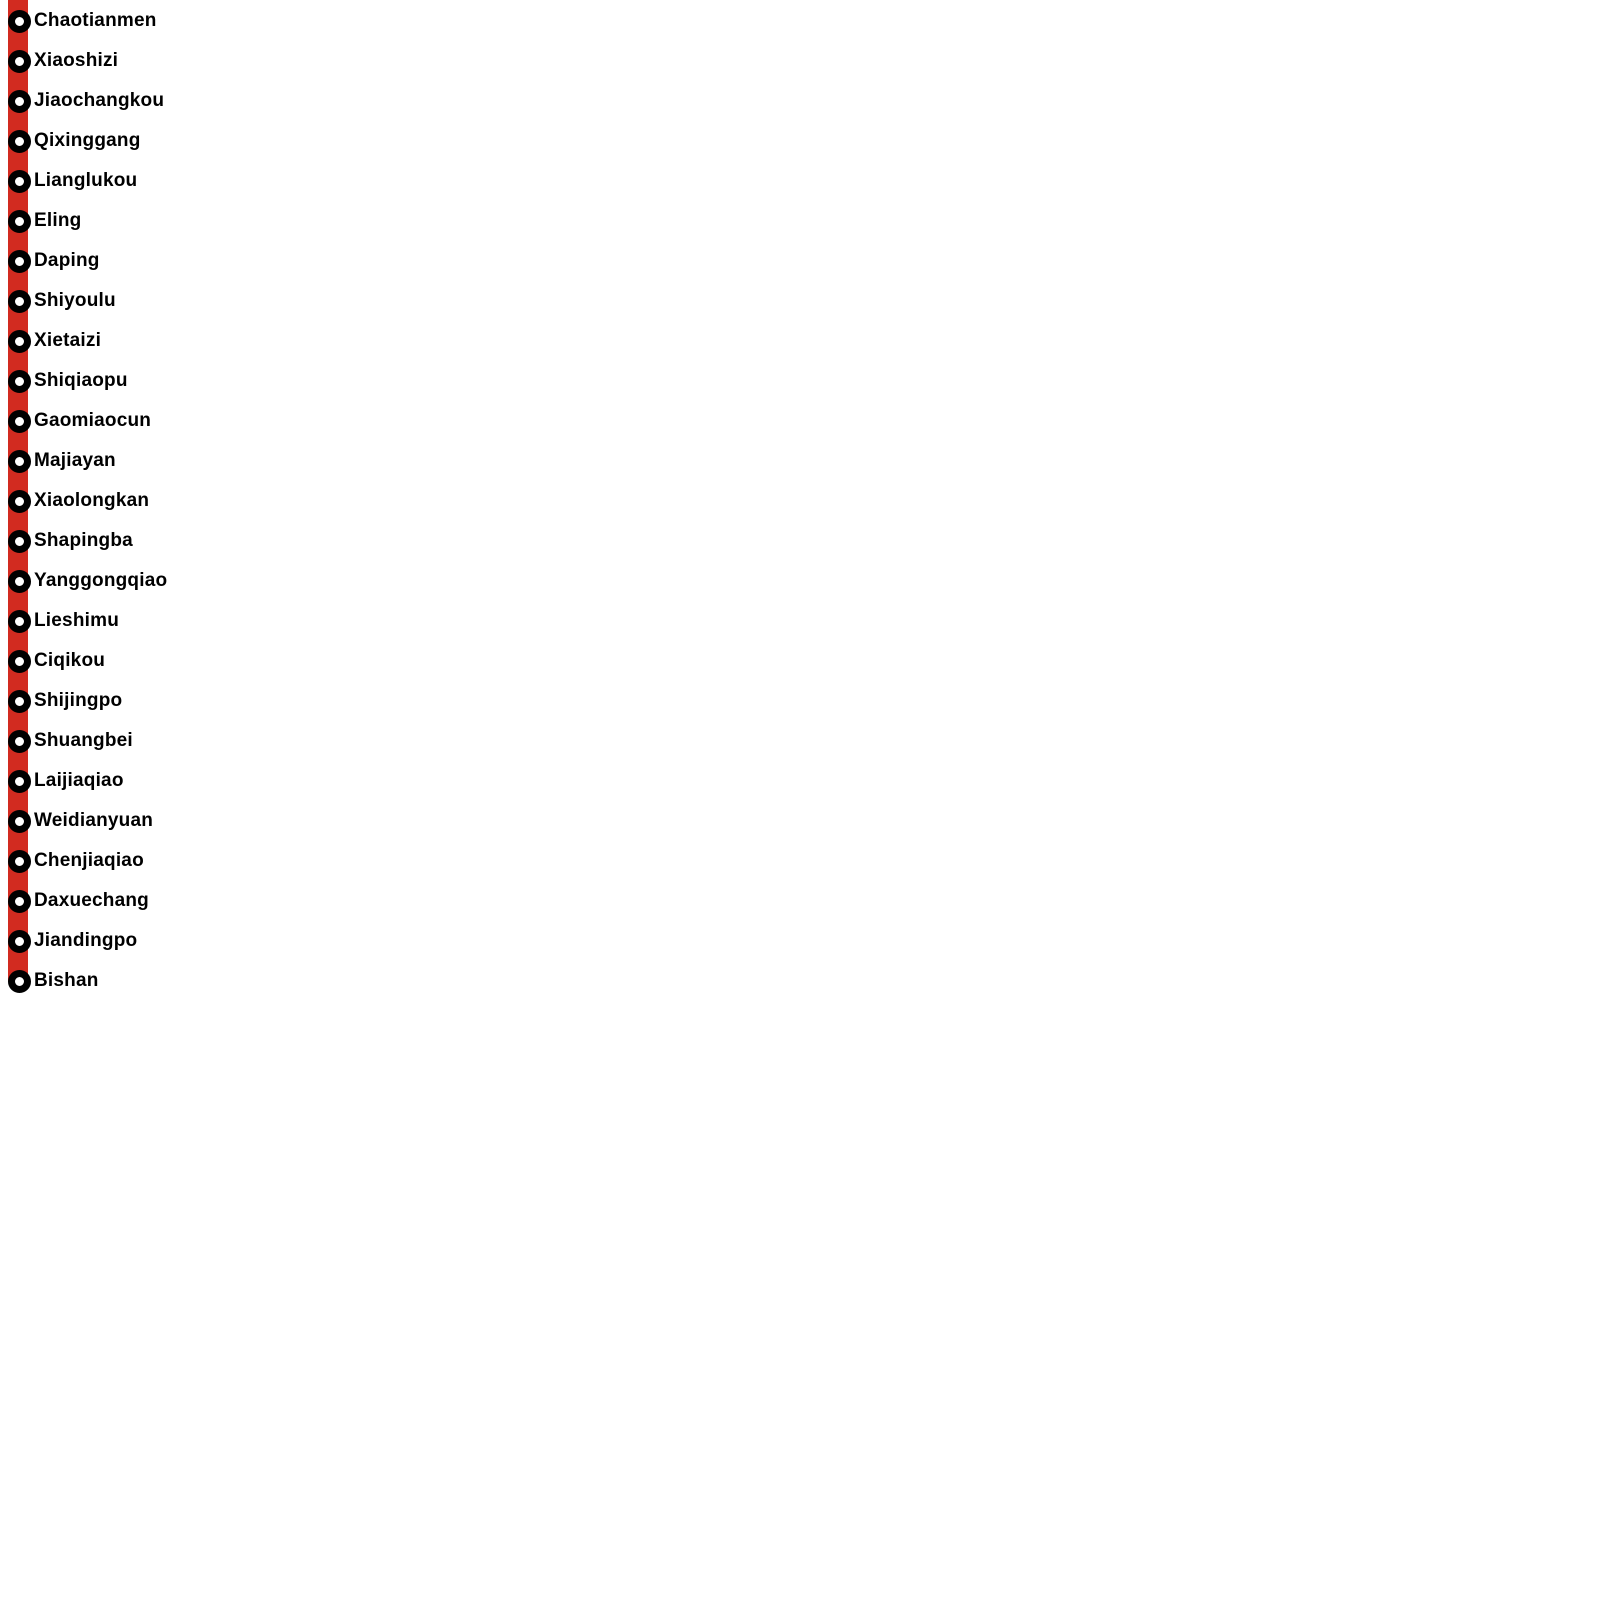  What do you see at coordinates (67, 260) in the screenshot?
I see `station-label: Daping` at bounding box center [67, 260].